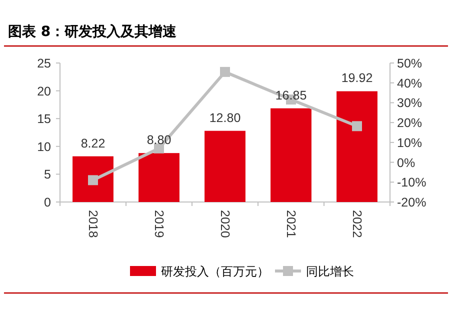 Image resolution: width=452 pixels, height=321 pixels. I want to click on x-tick-label: 2022, so click(357, 224).